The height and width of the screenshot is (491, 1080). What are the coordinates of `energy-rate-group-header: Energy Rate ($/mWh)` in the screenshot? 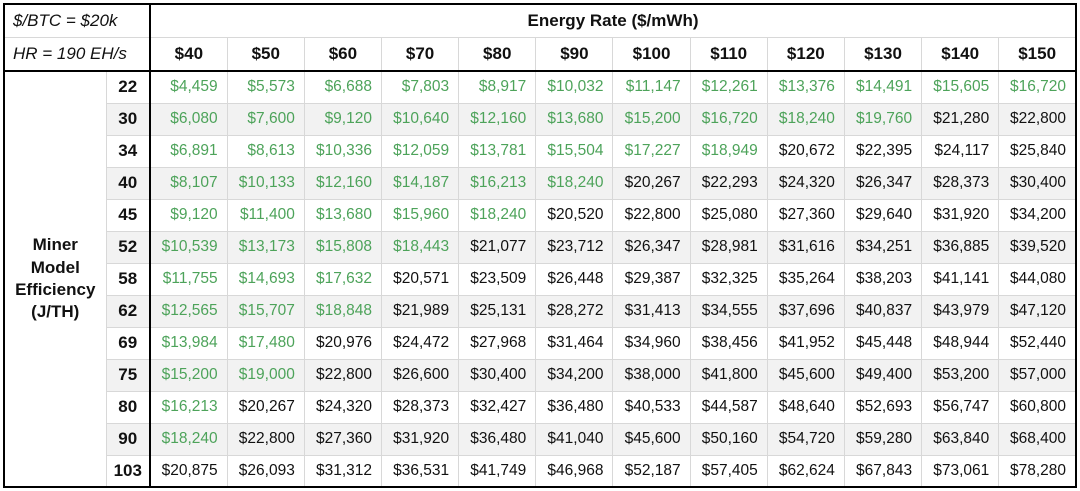 It's located at (613, 20).